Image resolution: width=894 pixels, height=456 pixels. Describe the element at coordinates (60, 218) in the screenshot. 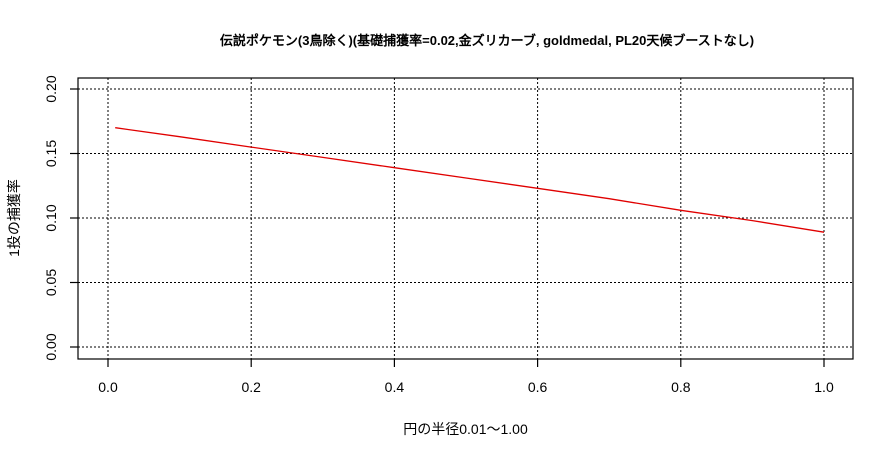

I see `y-axis: 0.00 0.05 0.10 0.15 0.20` at that location.